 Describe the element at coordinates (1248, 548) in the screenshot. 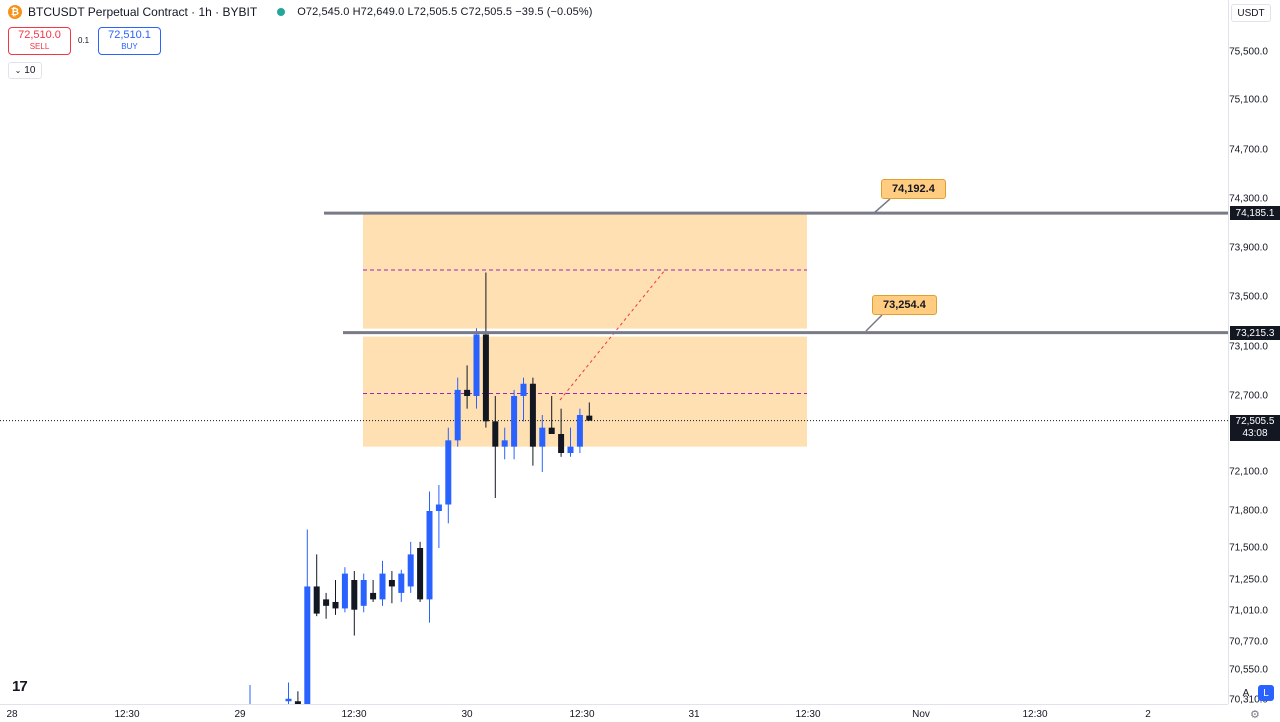

I see `price-tick-label: 71,500.0` at that location.